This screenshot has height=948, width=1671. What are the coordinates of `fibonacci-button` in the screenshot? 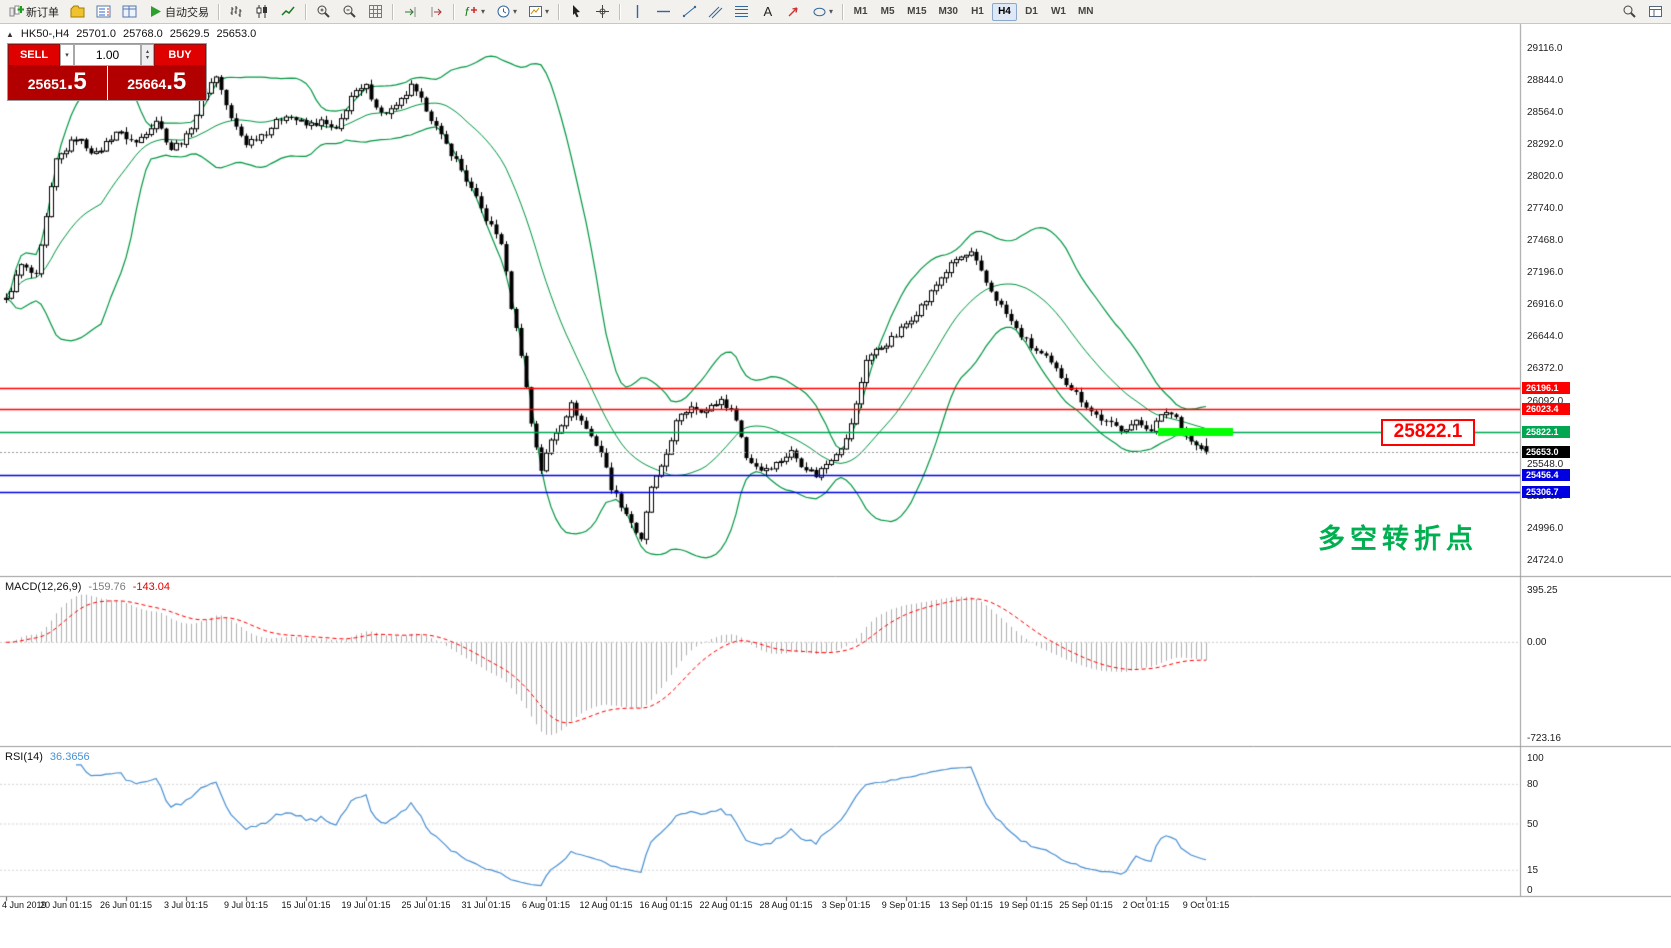 It's located at (741, 12).